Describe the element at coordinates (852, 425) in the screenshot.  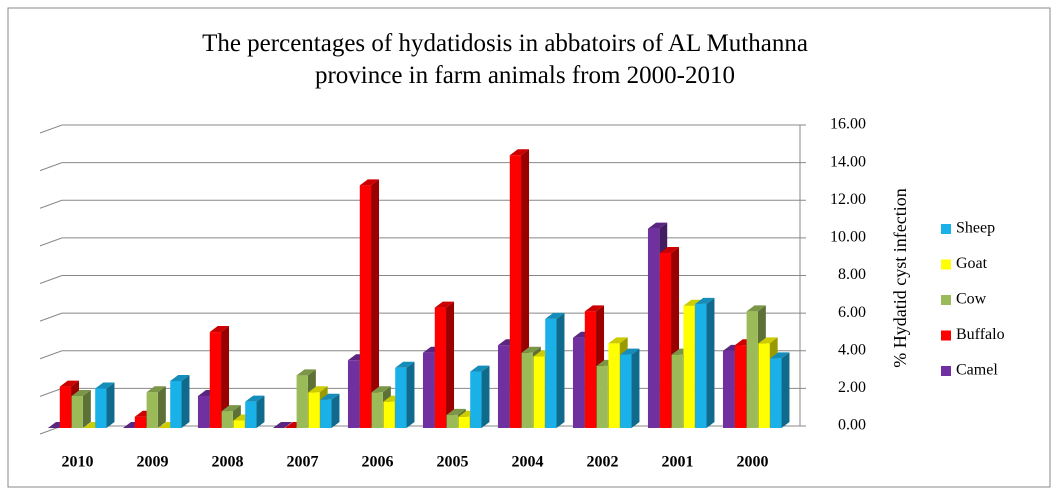
I see `y-tick-label: 0.00` at that location.